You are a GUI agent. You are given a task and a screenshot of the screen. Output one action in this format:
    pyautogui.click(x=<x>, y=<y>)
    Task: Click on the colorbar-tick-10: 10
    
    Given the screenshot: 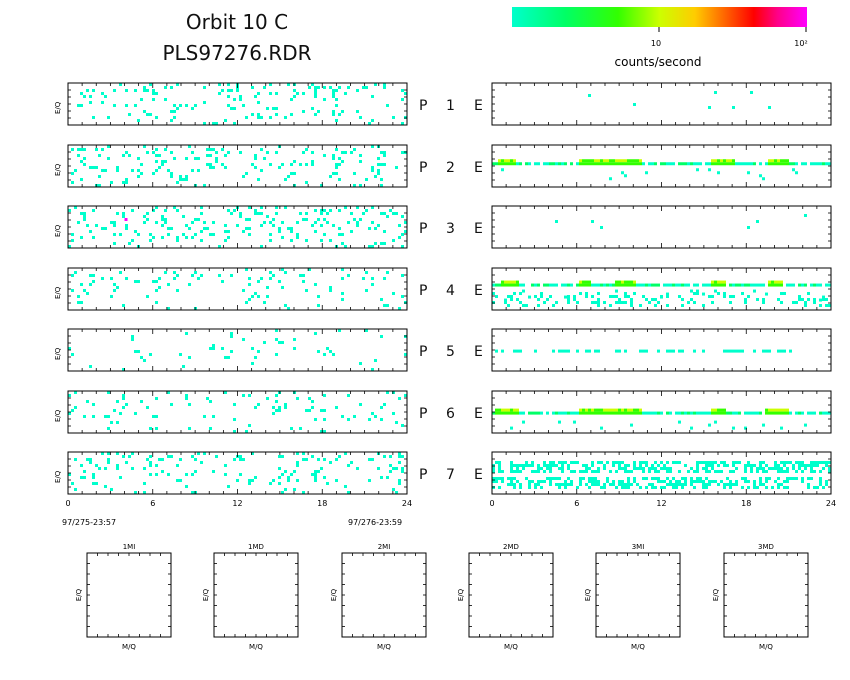 What is the action you would take?
    pyautogui.click(x=656, y=43)
    